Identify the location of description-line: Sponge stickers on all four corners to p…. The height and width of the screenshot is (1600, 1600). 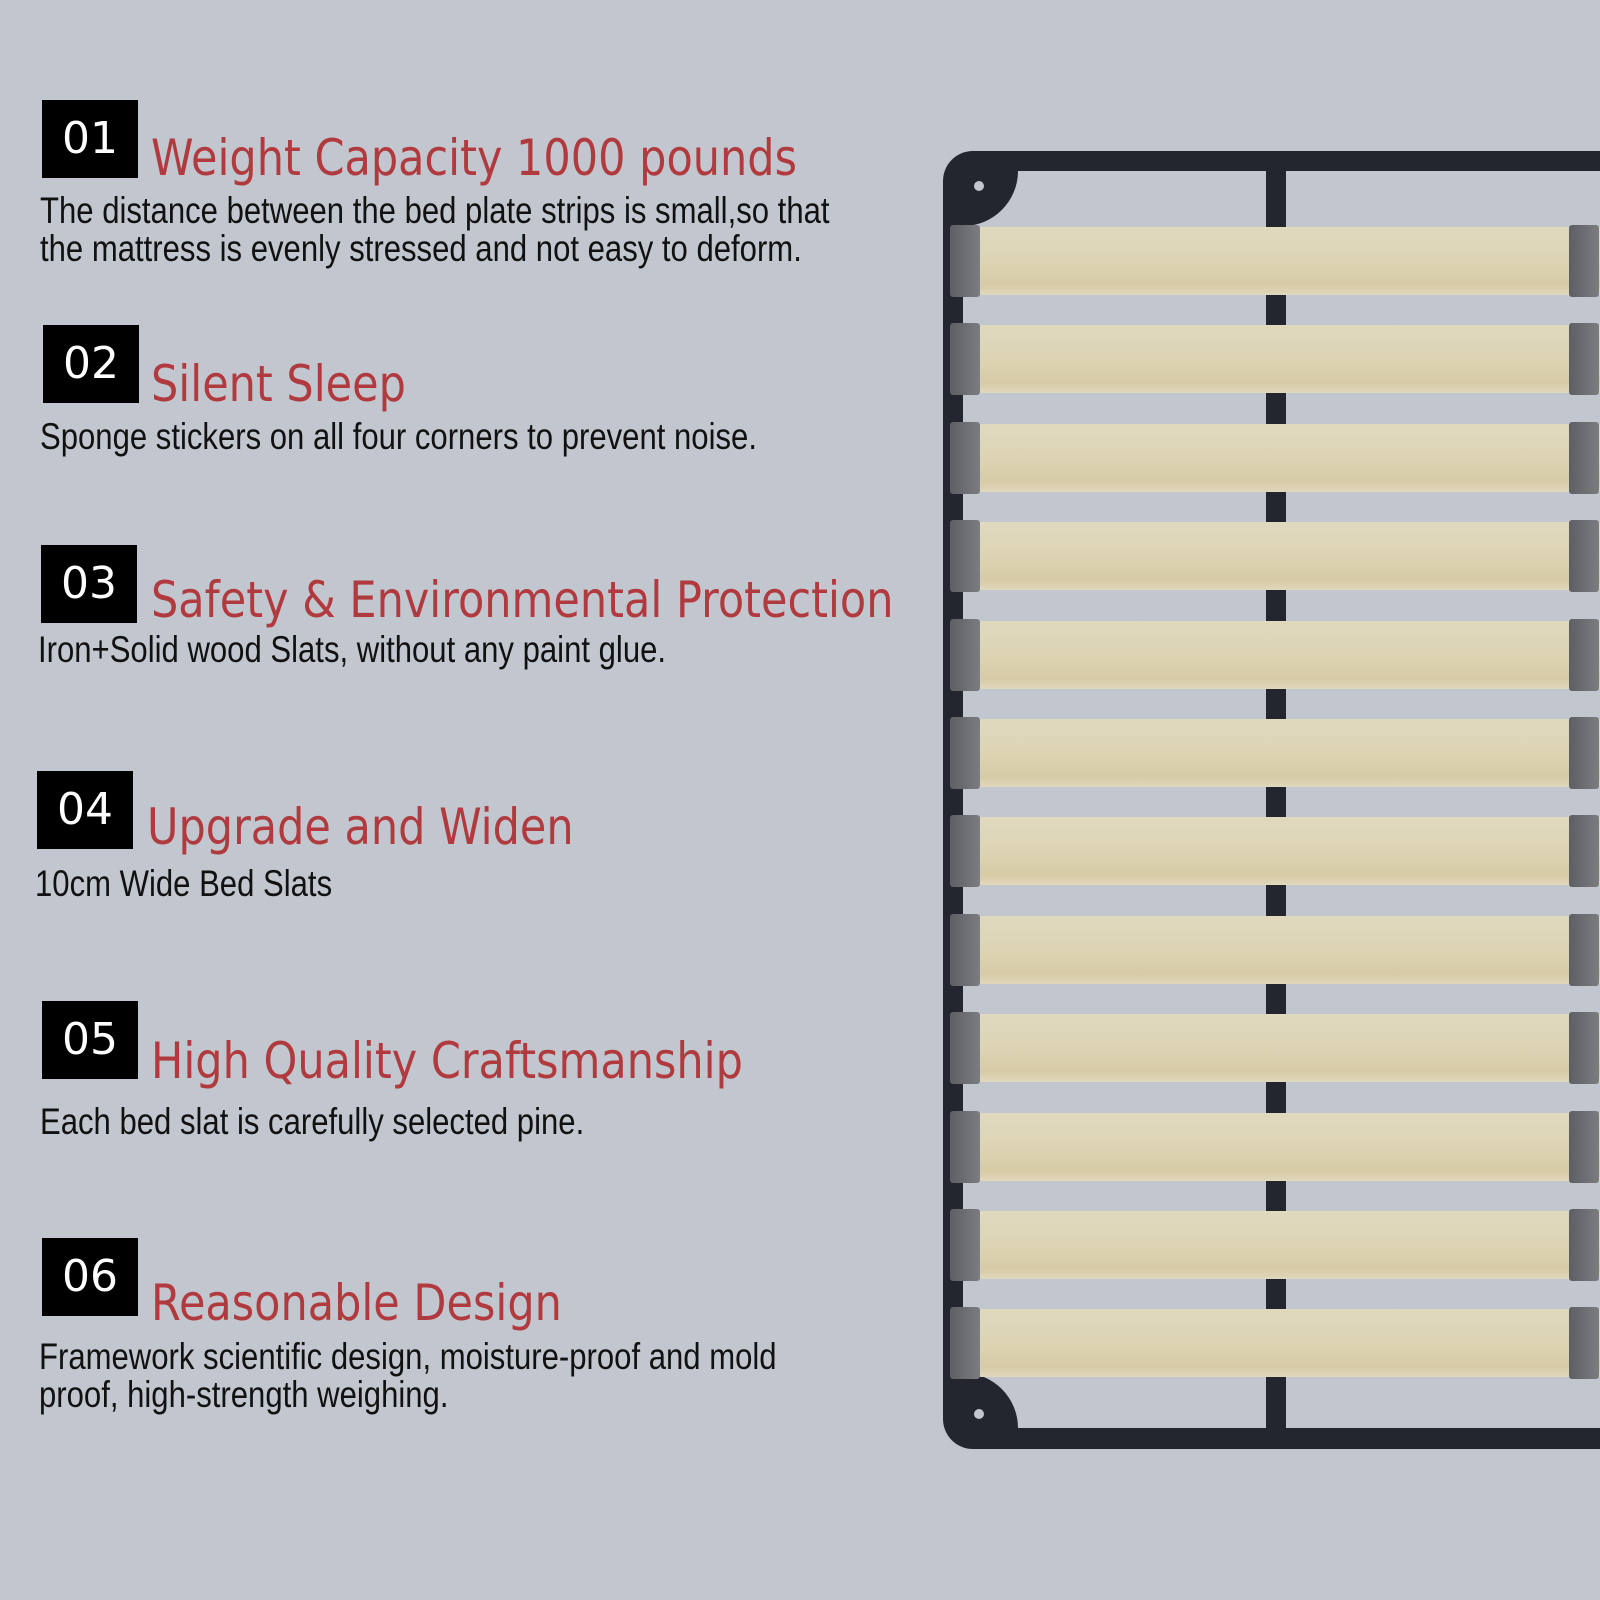
(398, 436).